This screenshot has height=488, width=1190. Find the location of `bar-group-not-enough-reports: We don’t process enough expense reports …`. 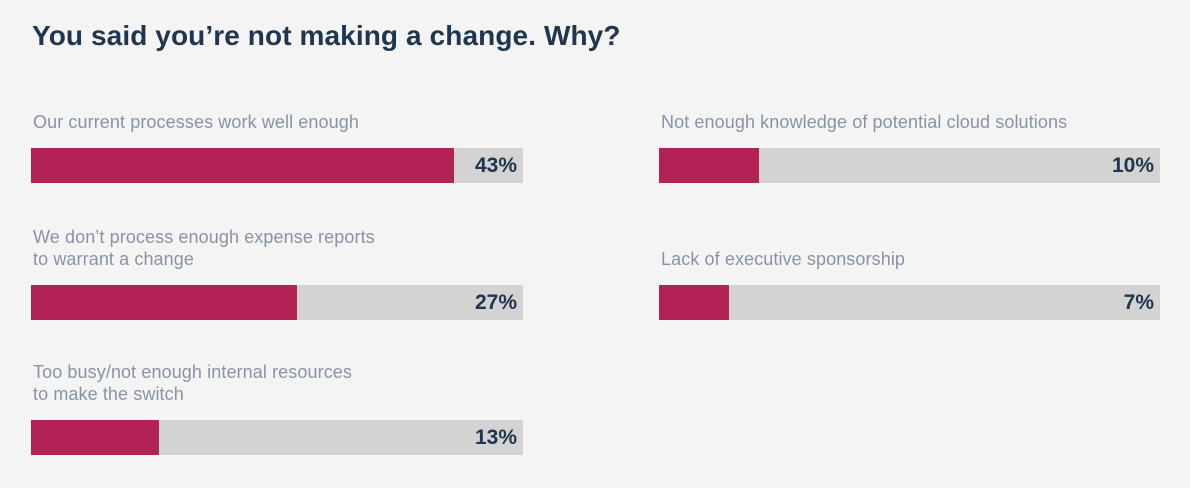

bar-group-not-enough-reports: We don’t process enough expense reports … is located at coordinates (277, 273).